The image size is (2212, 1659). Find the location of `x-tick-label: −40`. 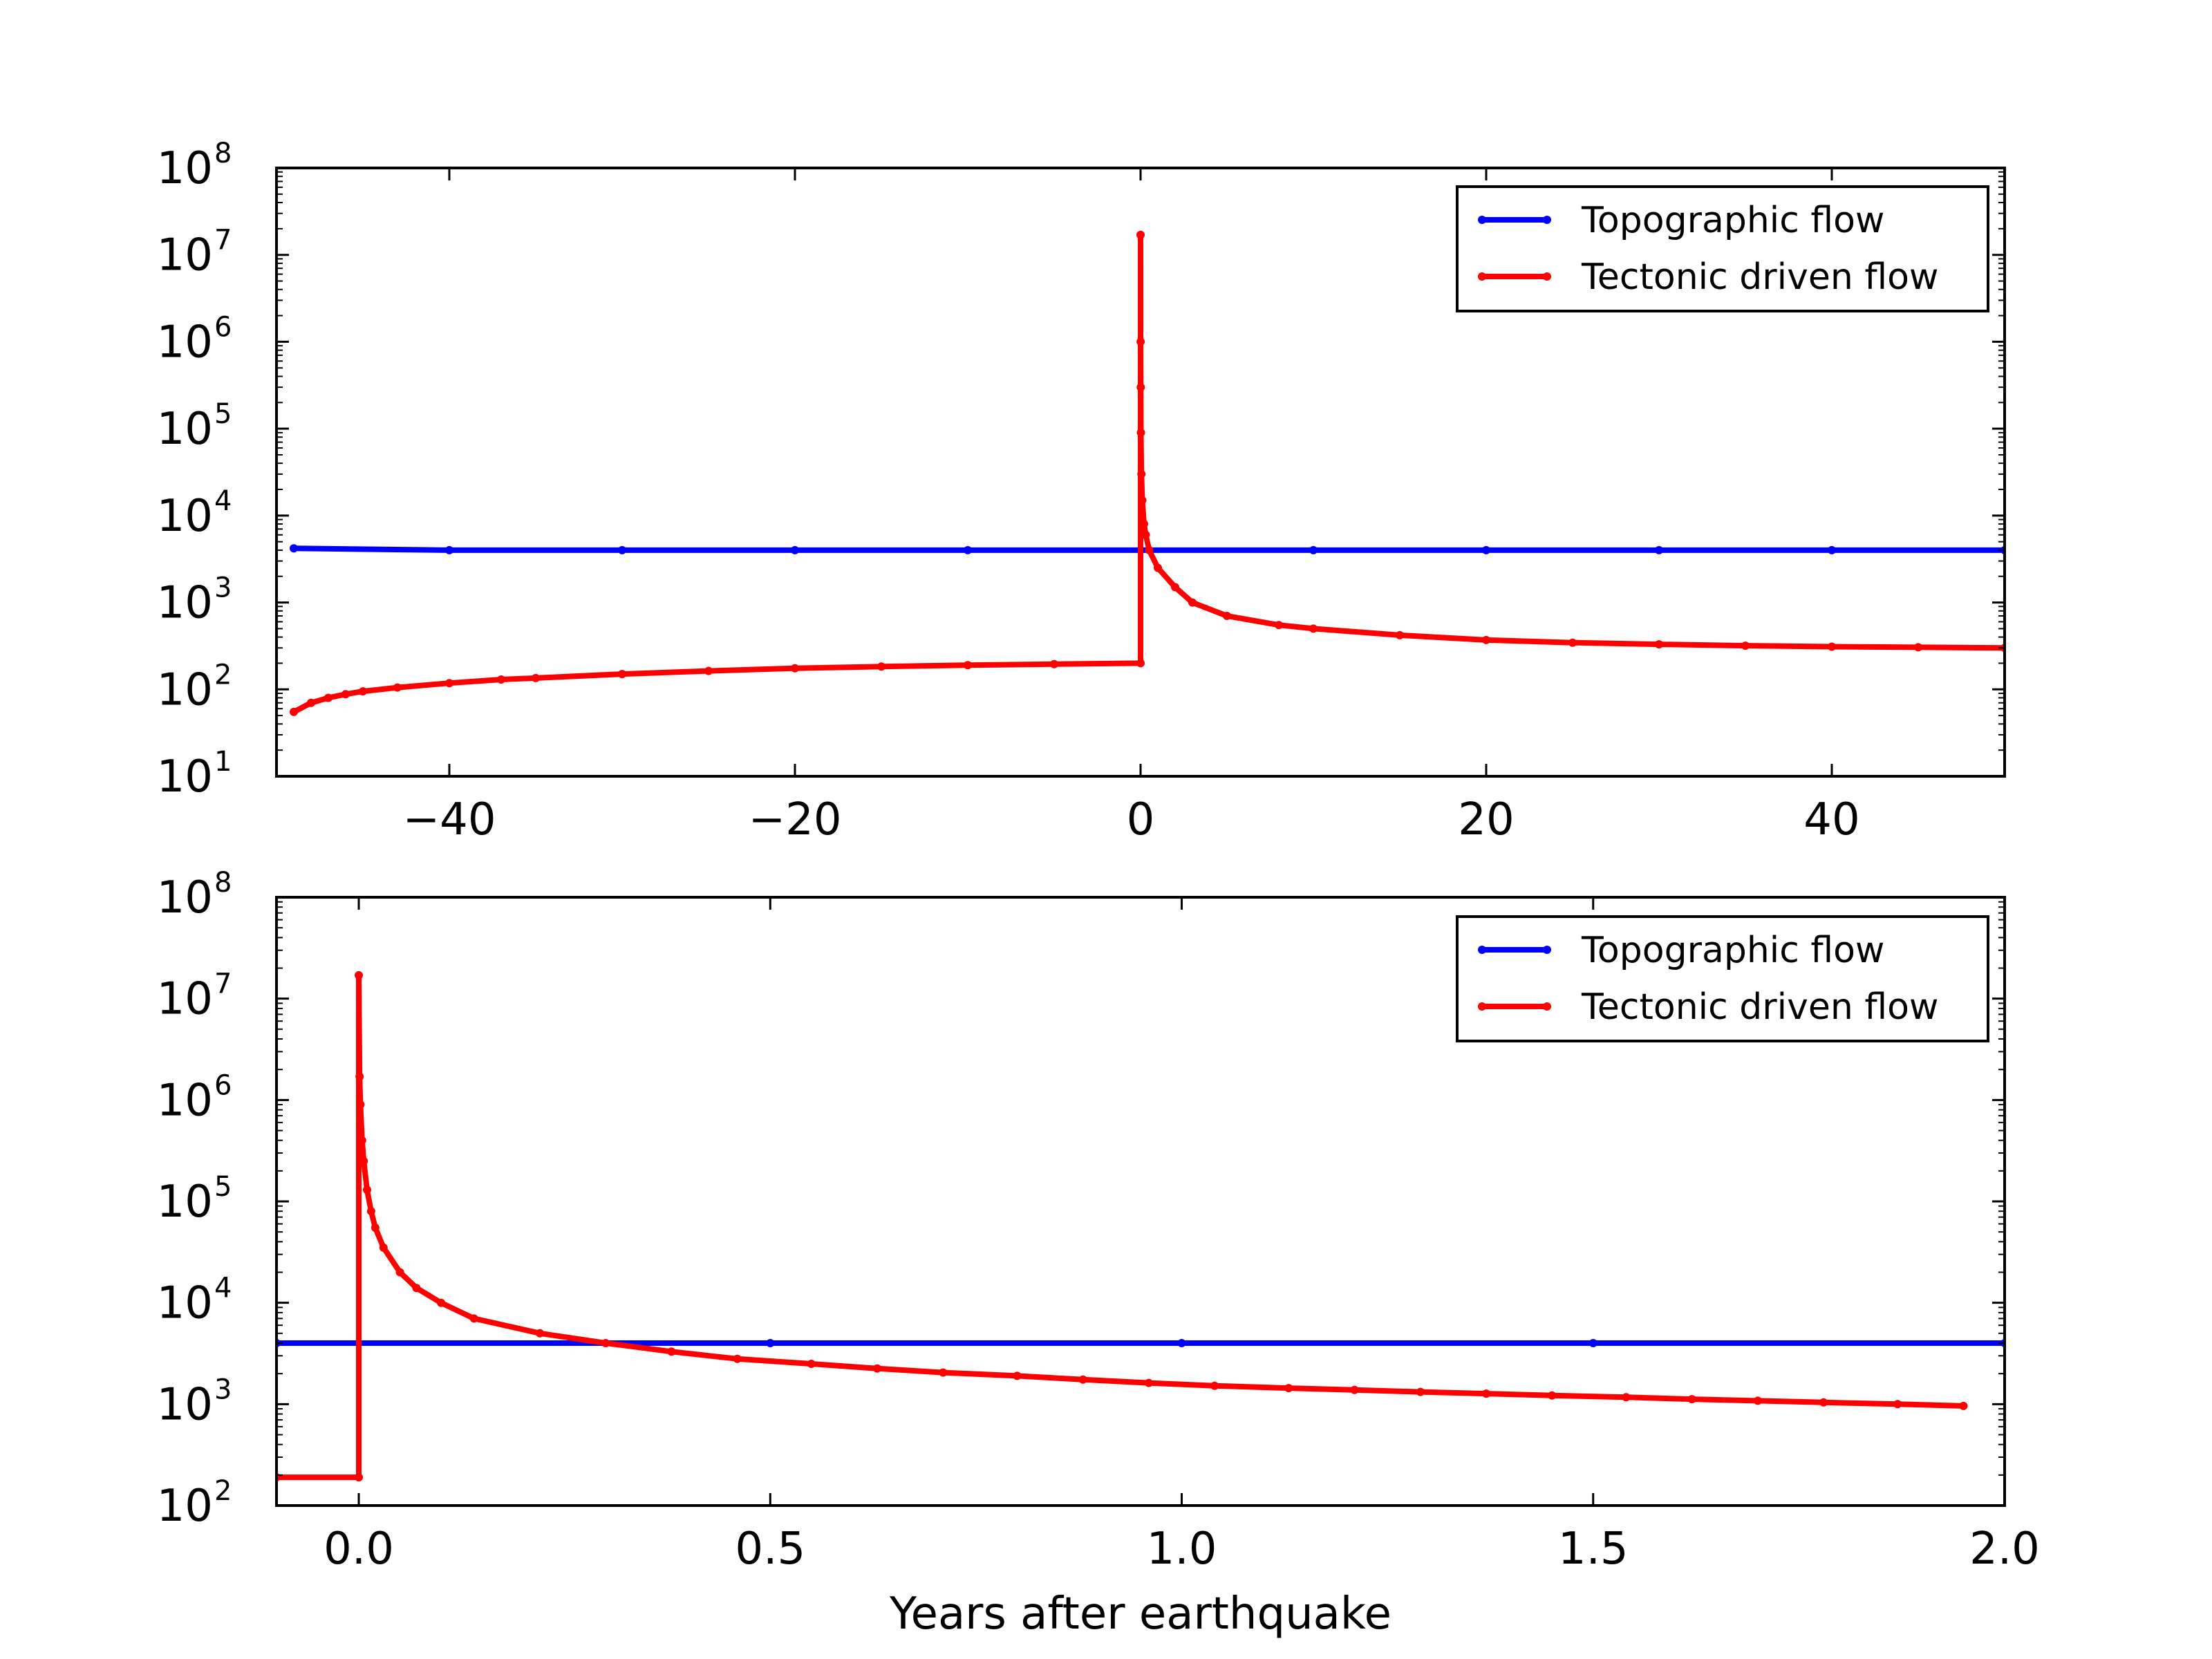

x-tick-label: −40 is located at coordinates (449, 819).